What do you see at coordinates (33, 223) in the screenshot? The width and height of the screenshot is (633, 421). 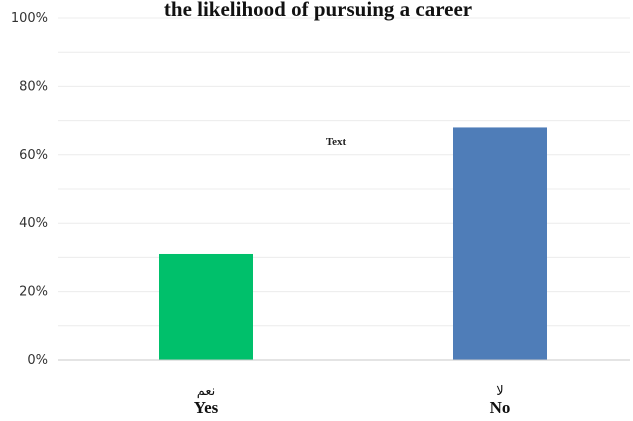 I see `y-tick-label: 40%` at bounding box center [33, 223].